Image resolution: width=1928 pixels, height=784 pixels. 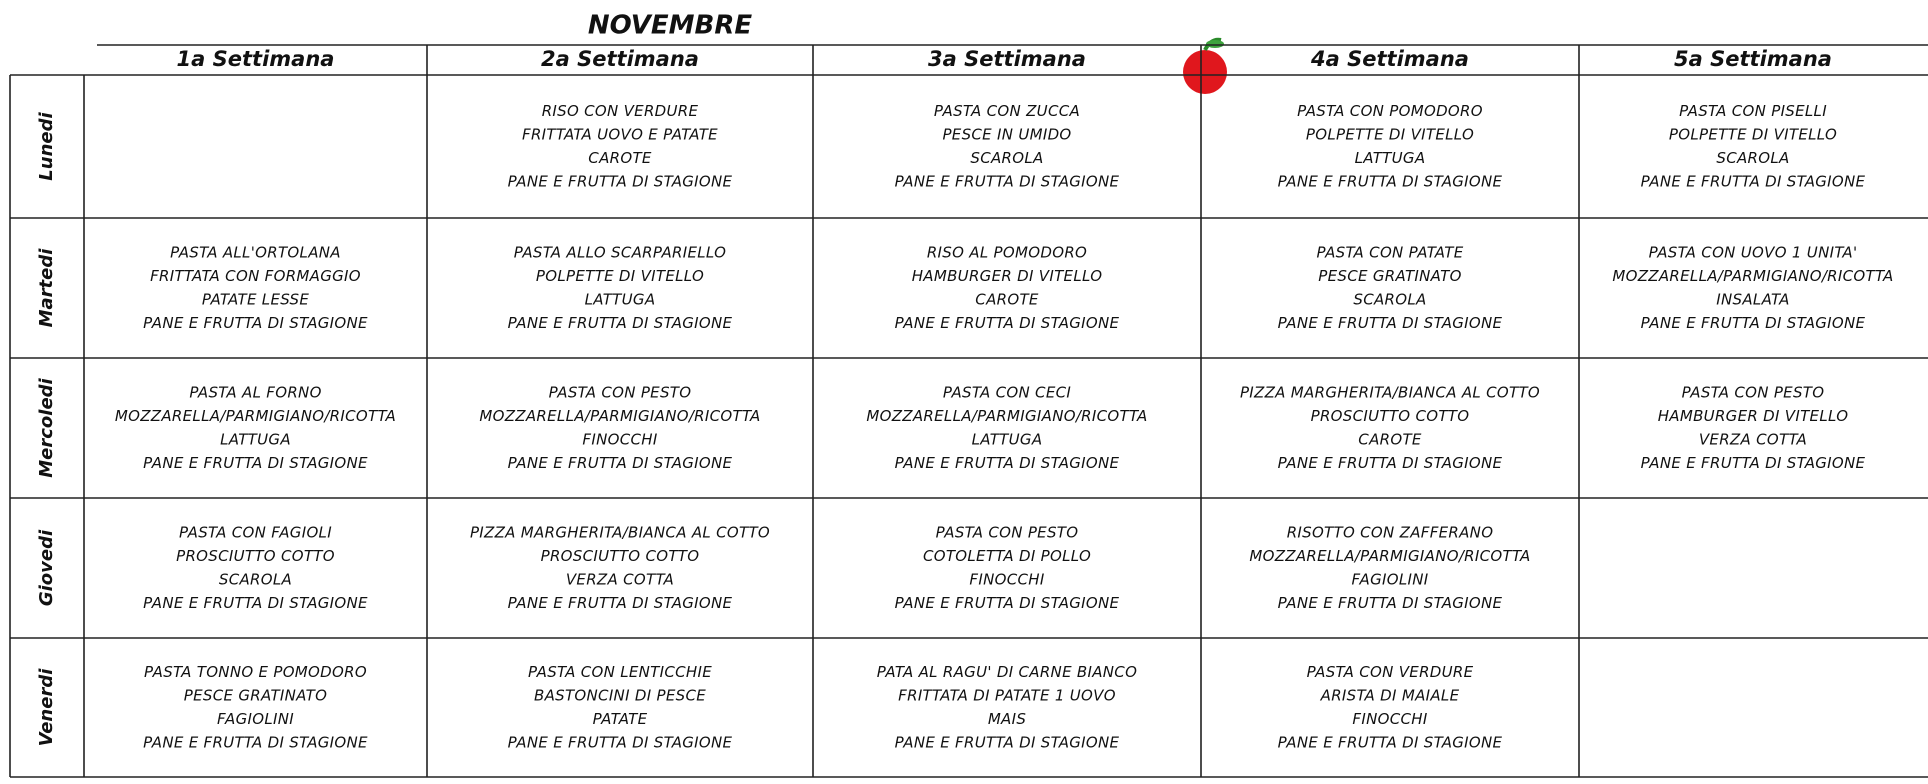 What do you see at coordinates (1007, 556) in the screenshot?
I see `menu-item: COTOLETTA DI POLLO` at bounding box center [1007, 556].